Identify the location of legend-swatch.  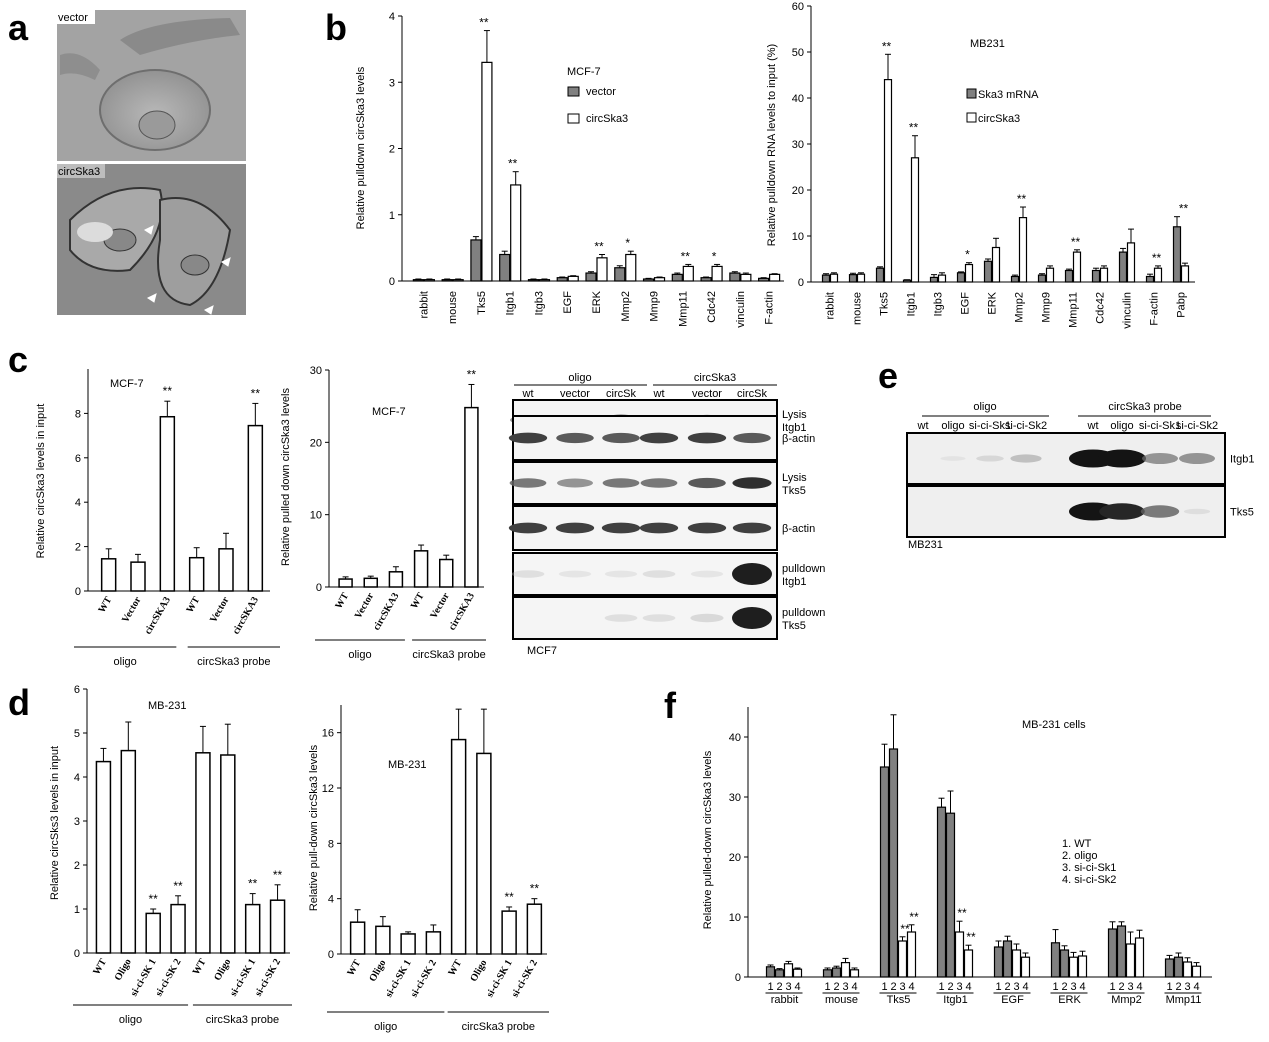
(573, 91).